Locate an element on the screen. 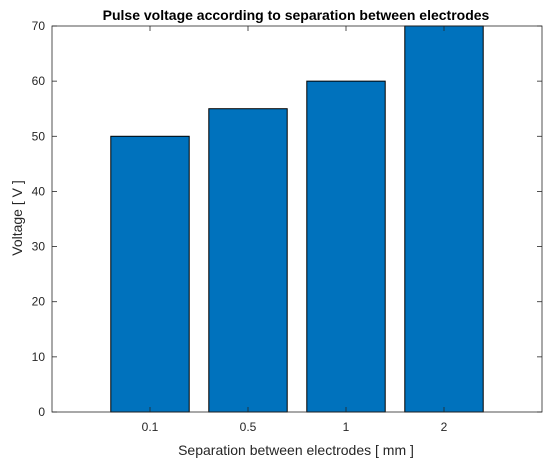 The height and width of the screenshot is (465, 550). x-tick-label: 1 is located at coordinates (346, 427).